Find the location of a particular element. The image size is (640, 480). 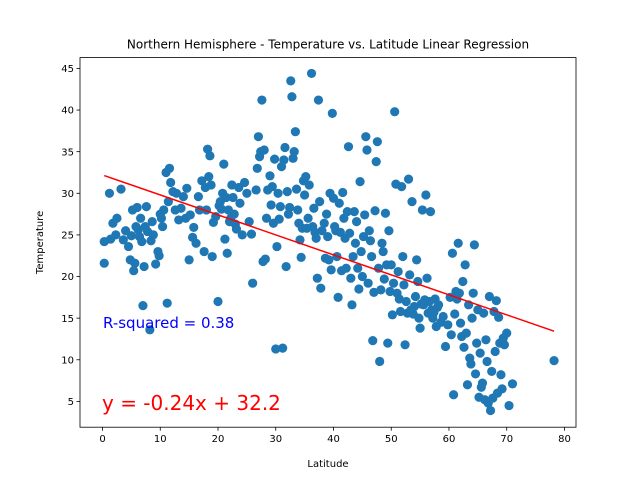

y-tick-label: 25 is located at coordinates (67, 236).